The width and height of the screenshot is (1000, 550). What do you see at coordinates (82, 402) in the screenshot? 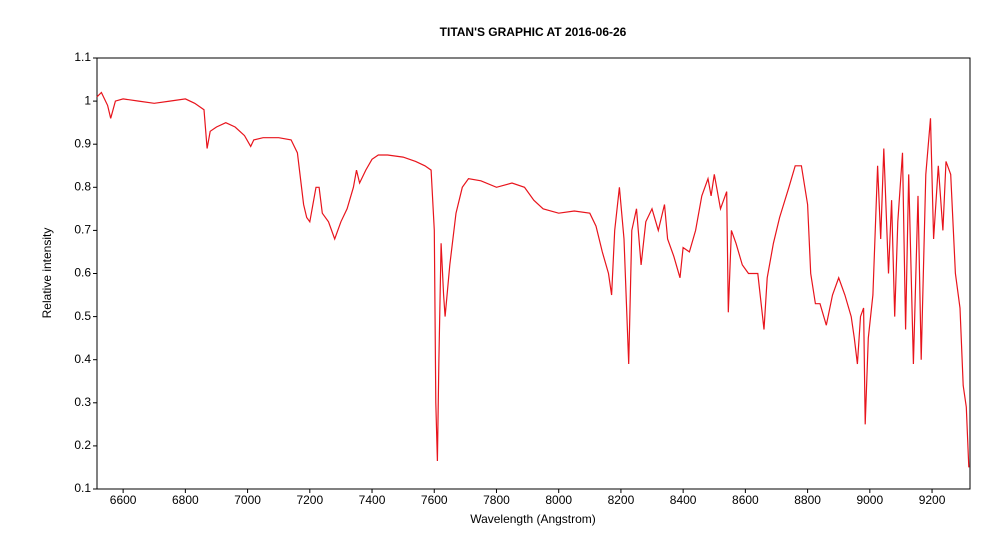
I see `y-tick-label: 0.3` at bounding box center [82, 402].